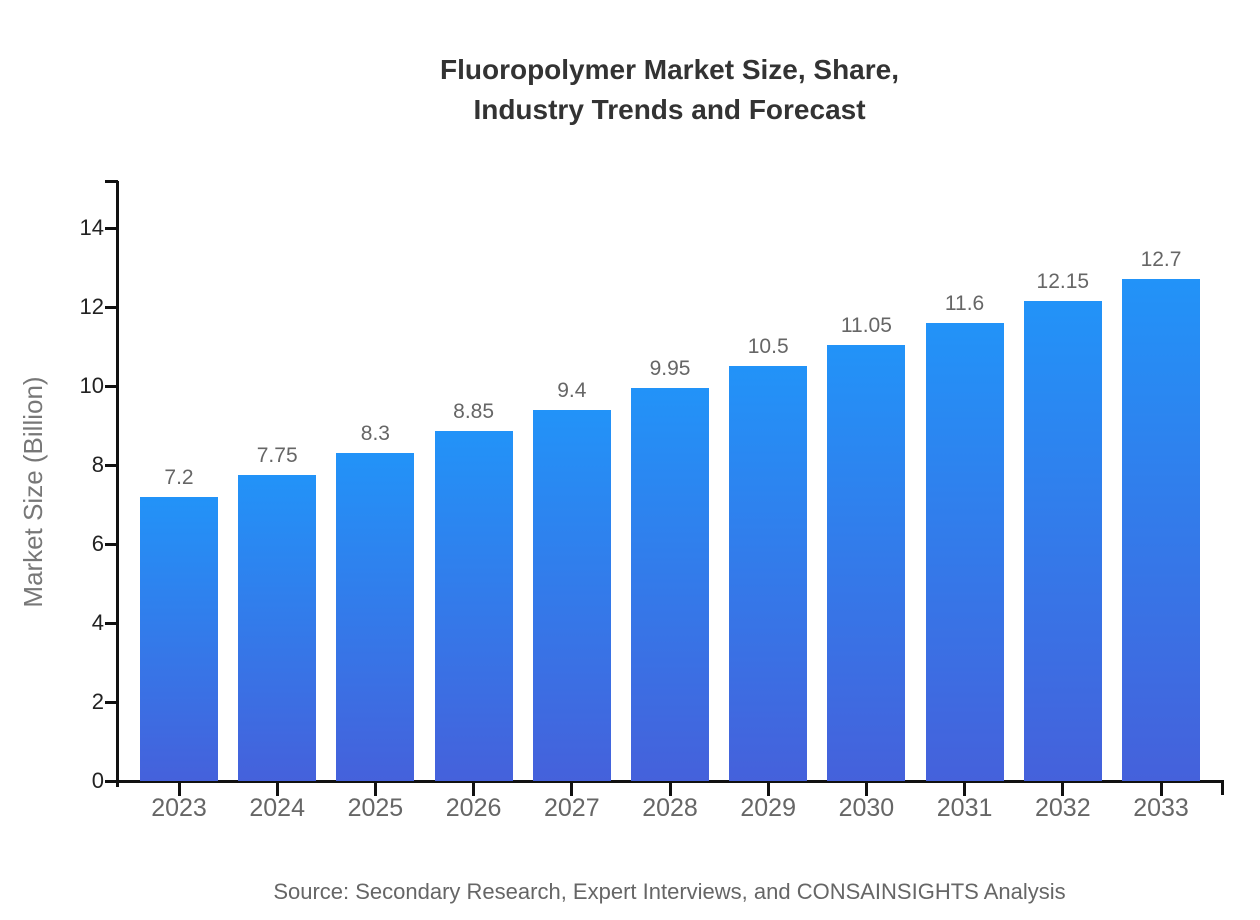 This screenshot has height=920, width=1260. I want to click on bar-2030, so click(866, 562).